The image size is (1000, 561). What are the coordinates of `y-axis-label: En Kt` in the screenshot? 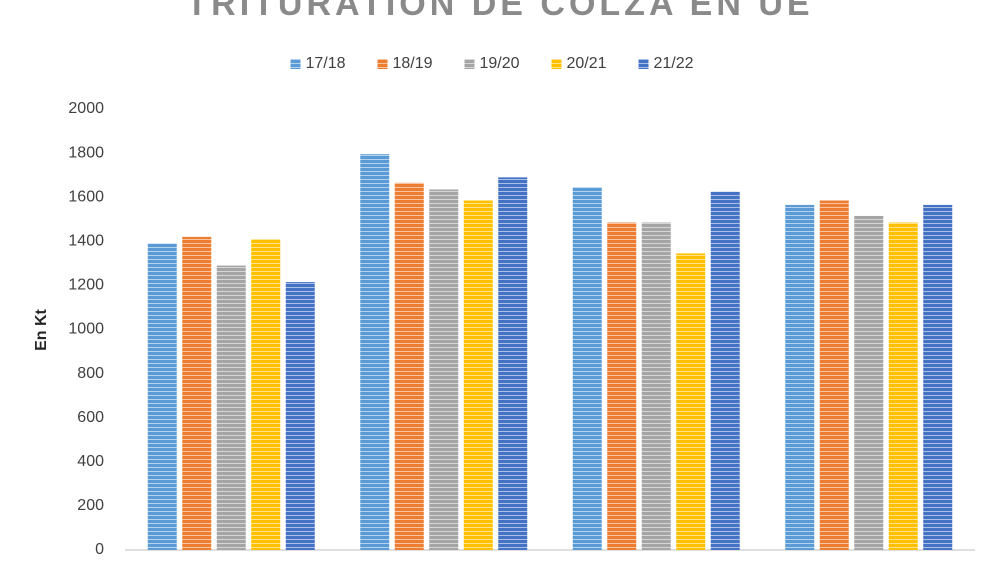 It's located at (41, 329).